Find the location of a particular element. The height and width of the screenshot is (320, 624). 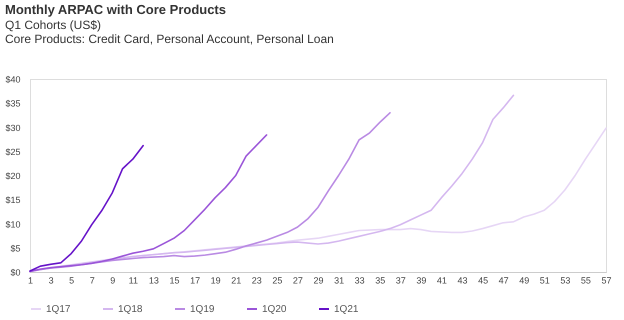

legend-label: 1Q20 is located at coordinates (274, 309).